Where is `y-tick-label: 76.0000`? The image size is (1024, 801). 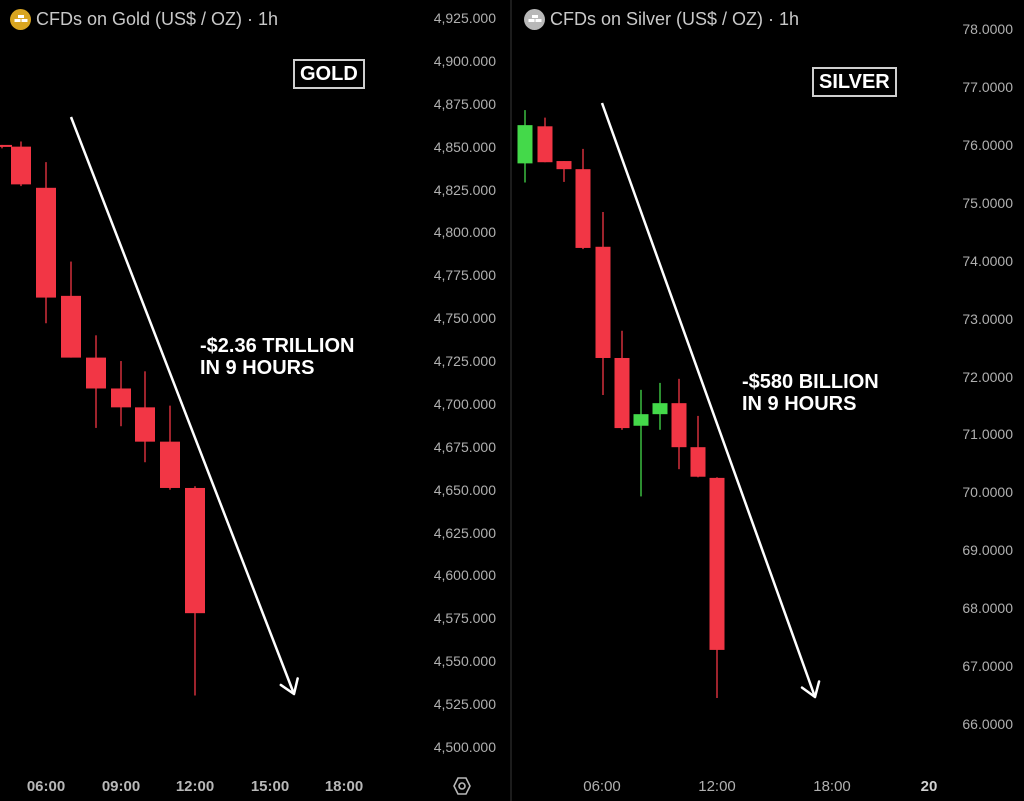
y-tick-label: 76.0000 is located at coordinates (987, 144).